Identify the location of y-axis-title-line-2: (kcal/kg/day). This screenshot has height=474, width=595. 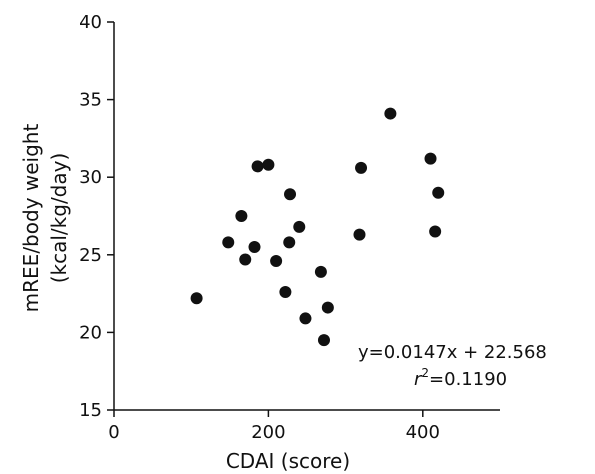
(59, 218).